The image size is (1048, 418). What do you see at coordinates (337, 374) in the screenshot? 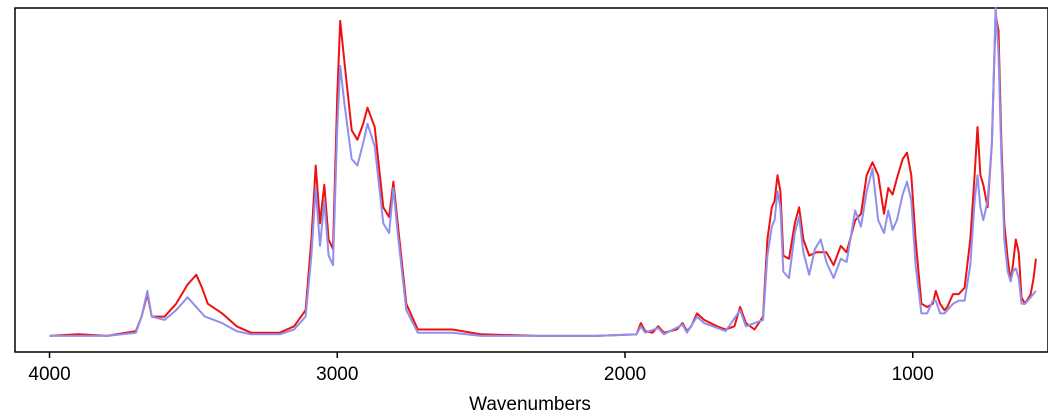
I see `x-tick-label: 3000` at bounding box center [337, 374].